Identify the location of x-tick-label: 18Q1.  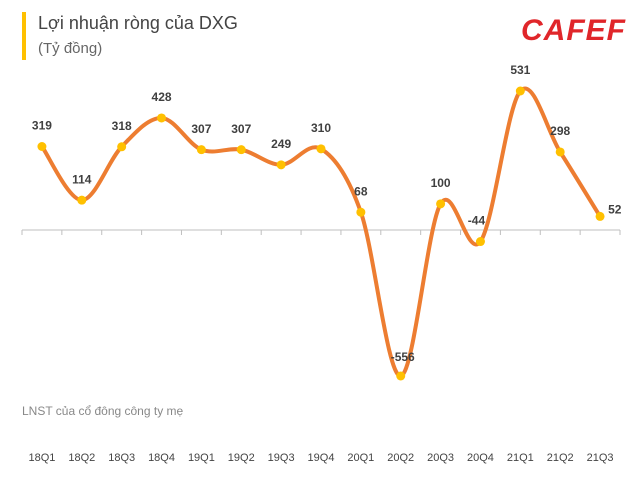
(41, 458).